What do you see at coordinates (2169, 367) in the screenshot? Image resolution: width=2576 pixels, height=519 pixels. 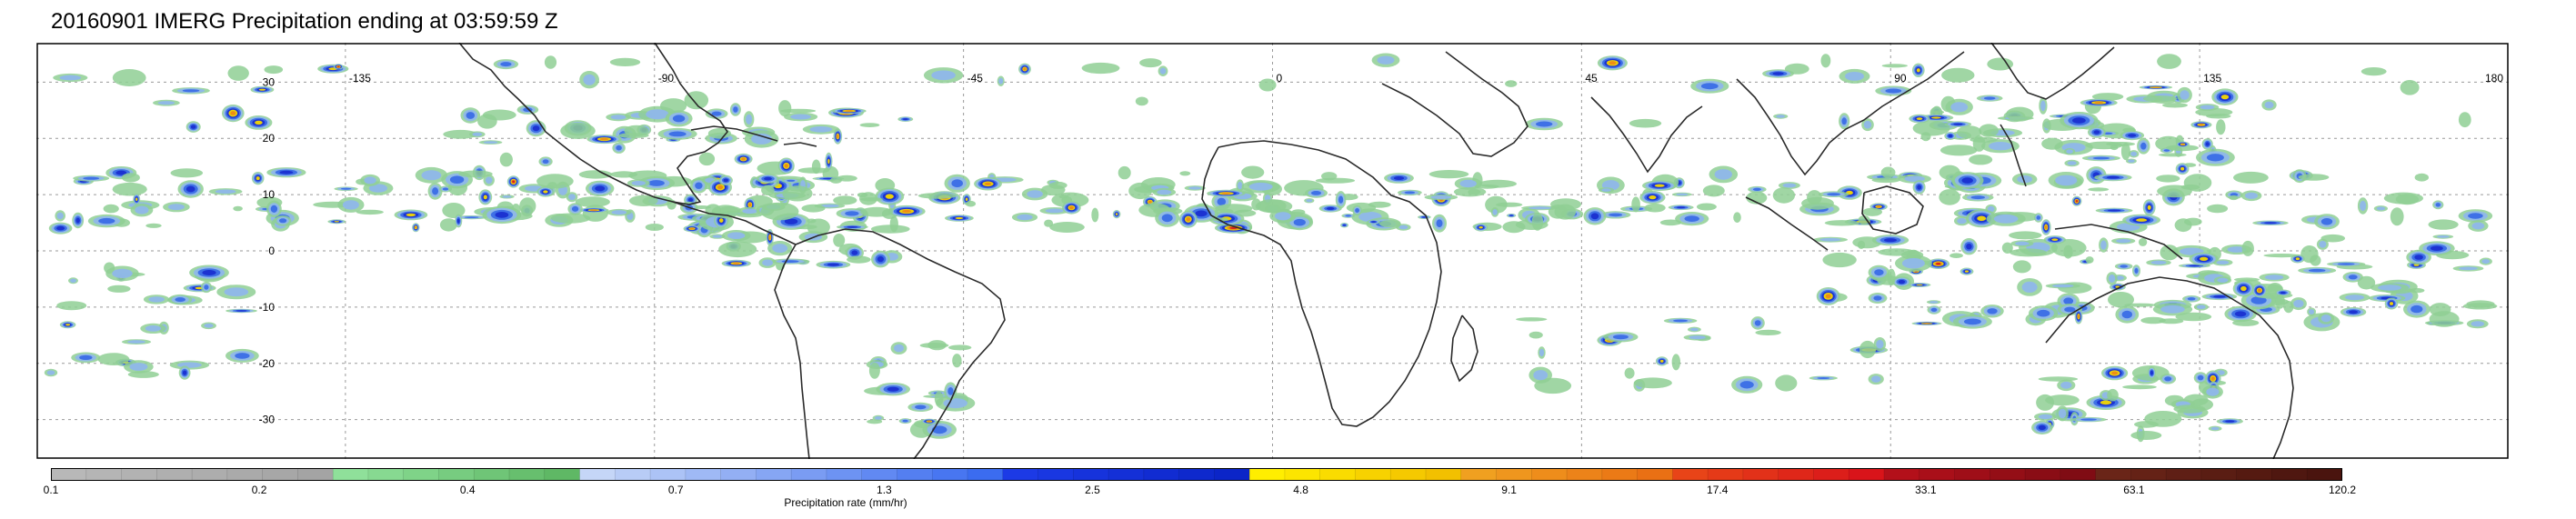 I see `coastline-australia` at bounding box center [2169, 367].